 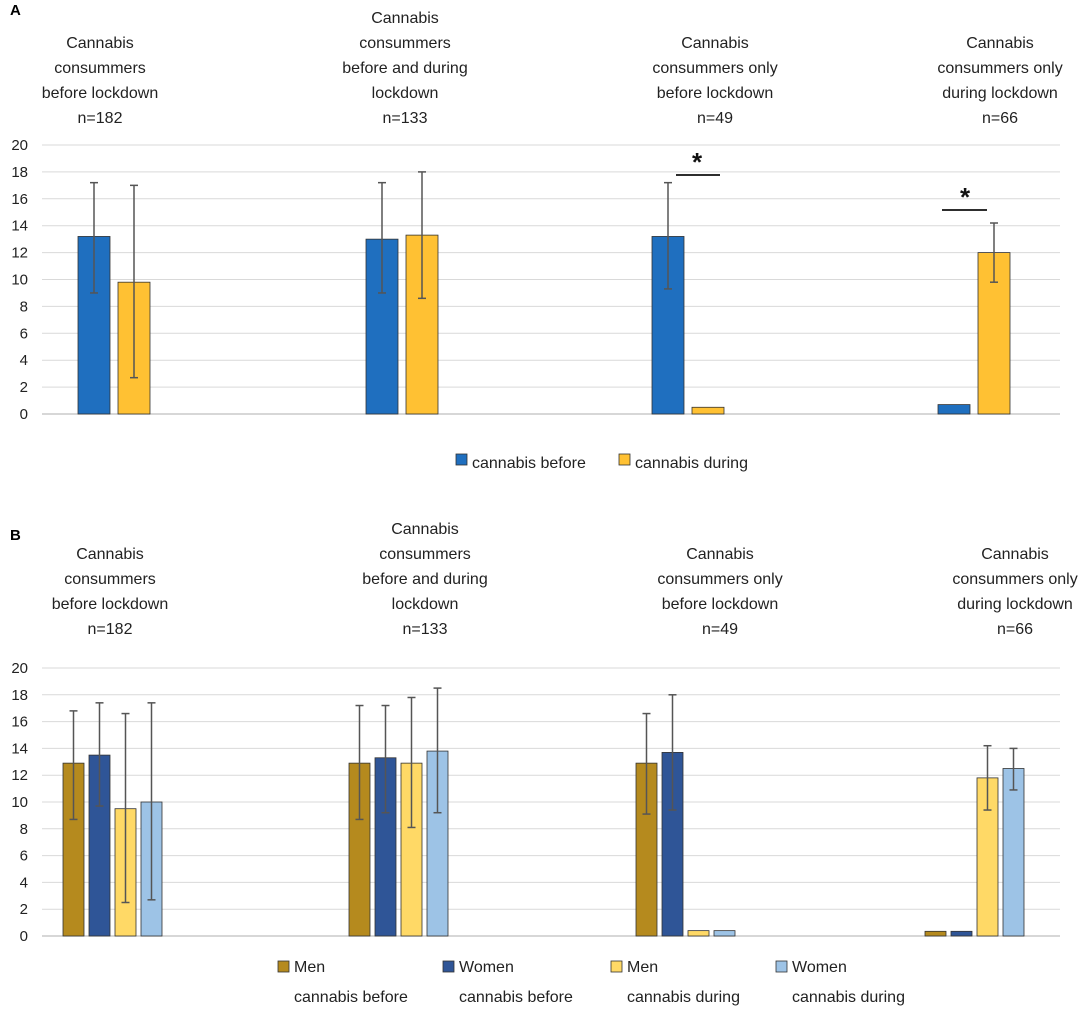 What do you see at coordinates (15, 10) in the screenshot?
I see `panel-label-a: A` at bounding box center [15, 10].